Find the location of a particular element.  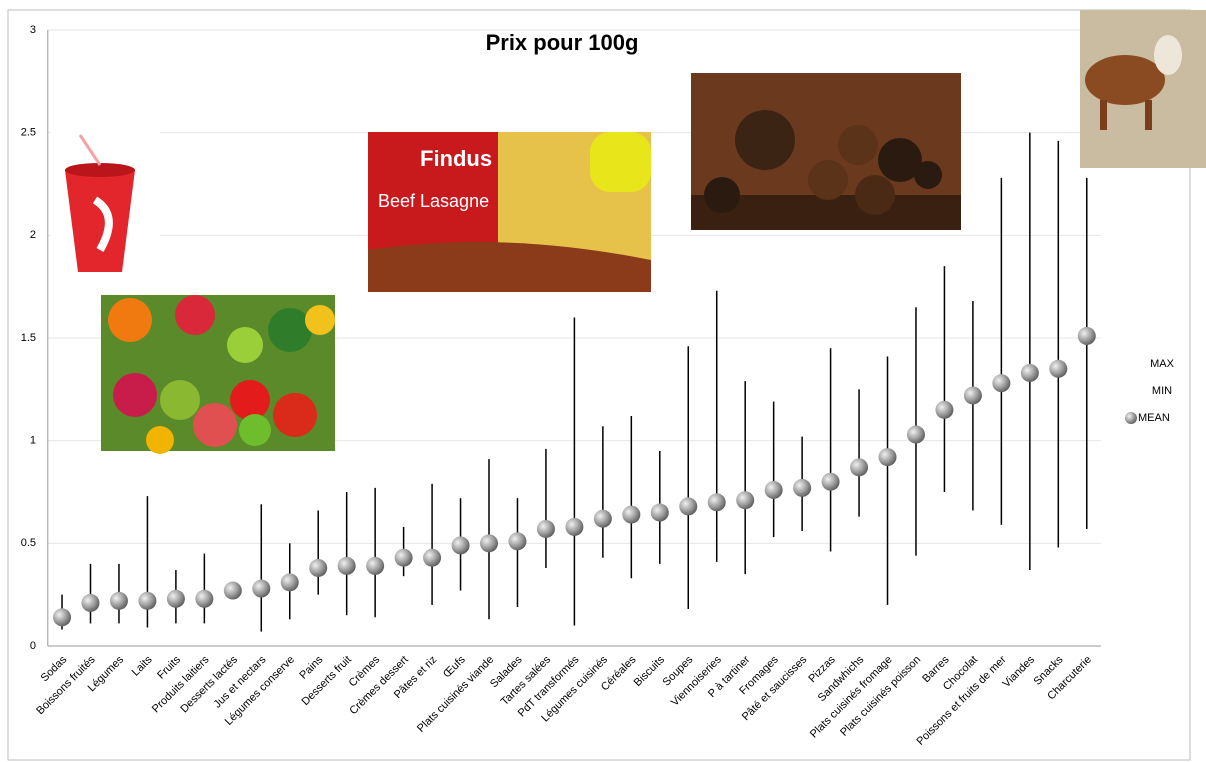

y-tick-label: 1.5 is located at coordinates (28, 338).